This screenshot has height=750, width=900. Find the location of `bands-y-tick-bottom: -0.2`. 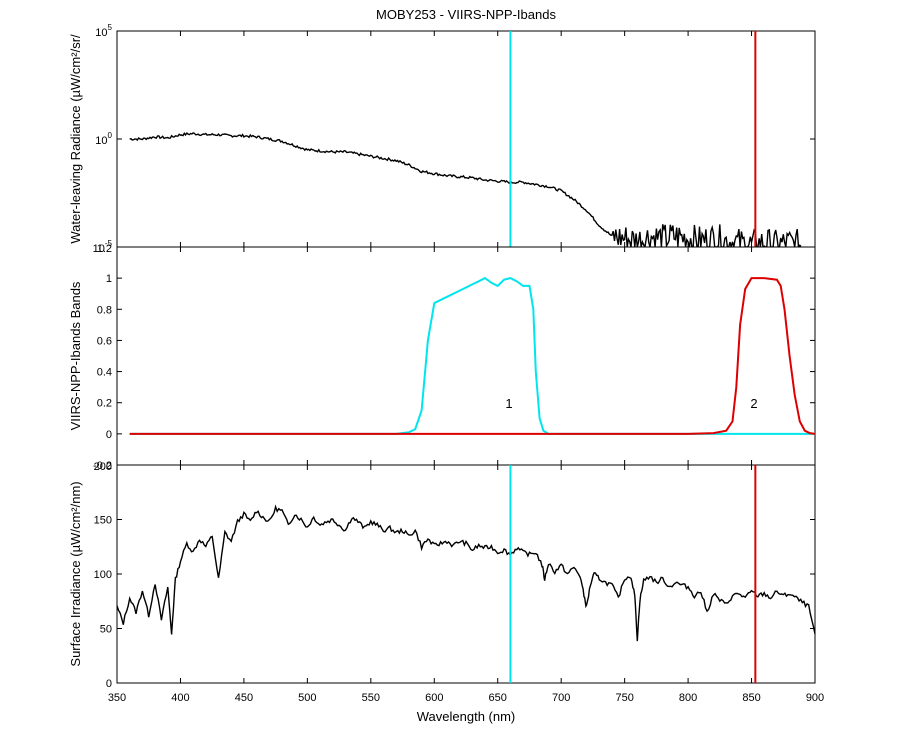

bands-y-tick-bottom: -0.2 is located at coordinates (102, 466).